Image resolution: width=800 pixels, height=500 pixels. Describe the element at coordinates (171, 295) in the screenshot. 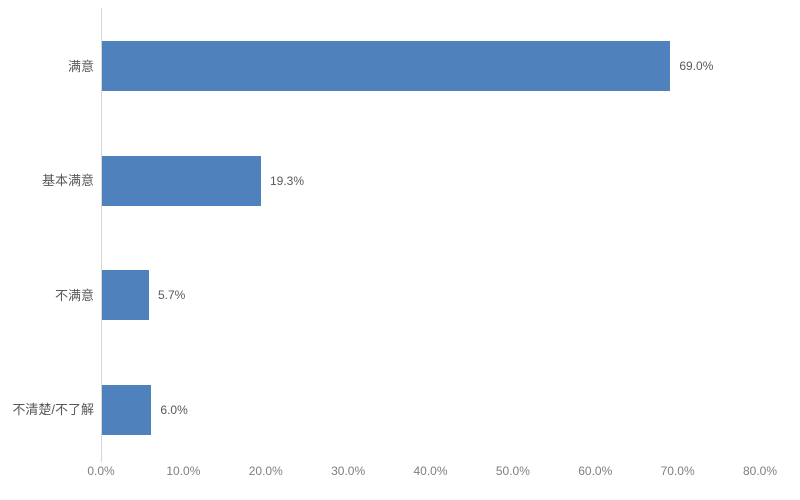

I see `value-label: 5.7%` at that location.